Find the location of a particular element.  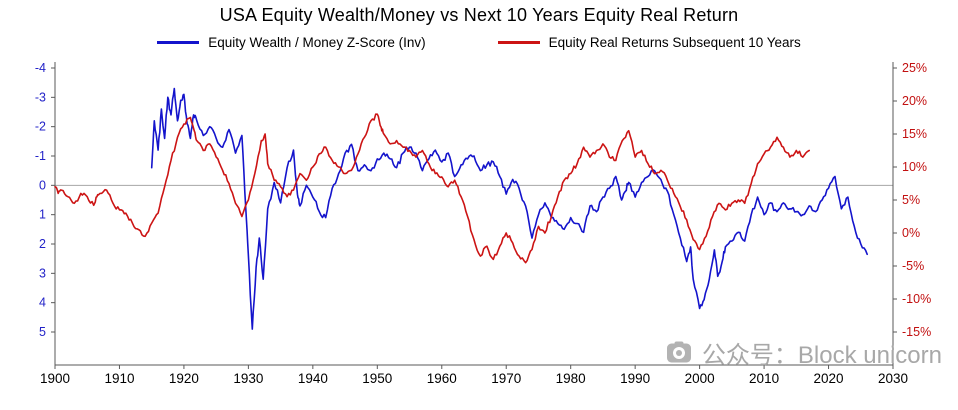

right-tick-label: 5% is located at coordinates (911, 200).